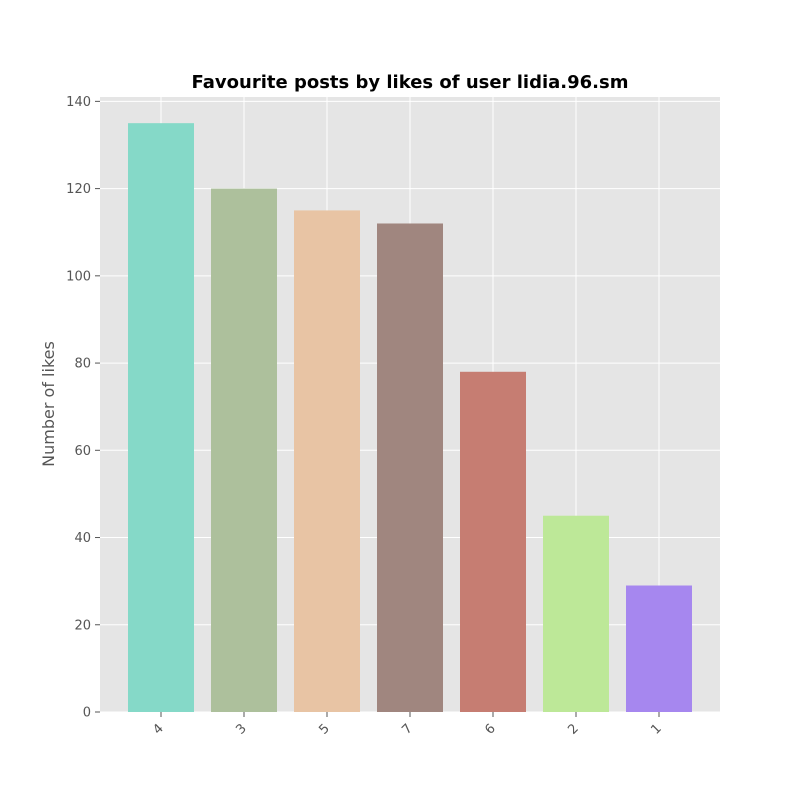 Image resolution: width=800 pixels, height=804 pixels. Describe the element at coordinates (78, 189) in the screenshot. I see `y-tick-label: 120` at that location.